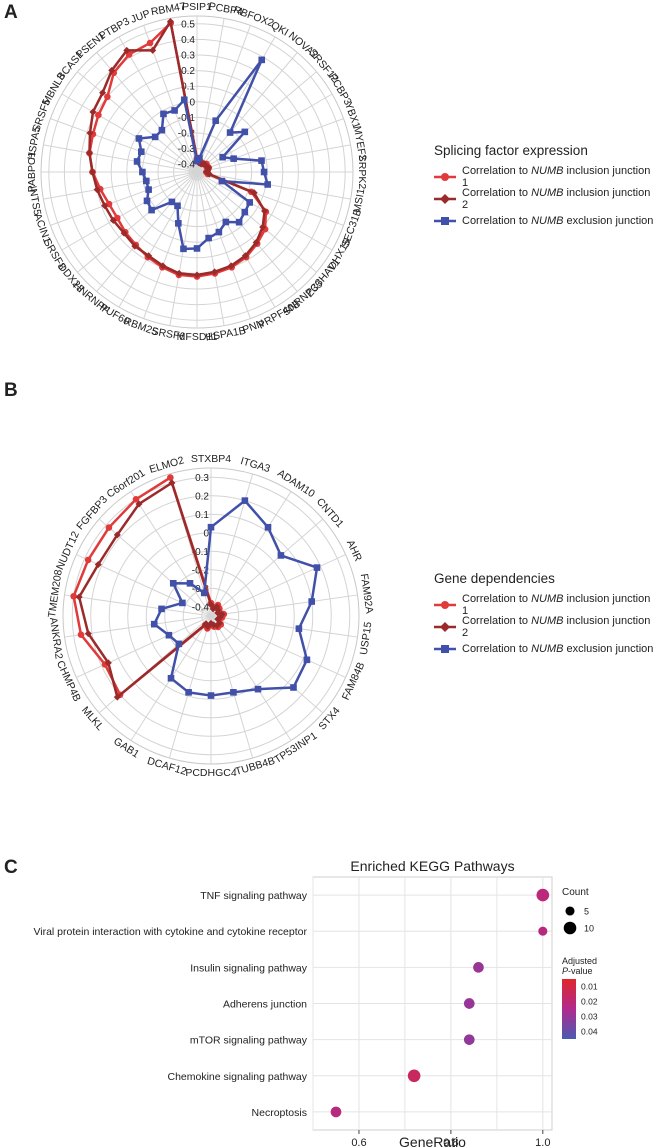 This screenshot has height=1148, width=654. I want to click on category-label: JUP, so click(140, 17).